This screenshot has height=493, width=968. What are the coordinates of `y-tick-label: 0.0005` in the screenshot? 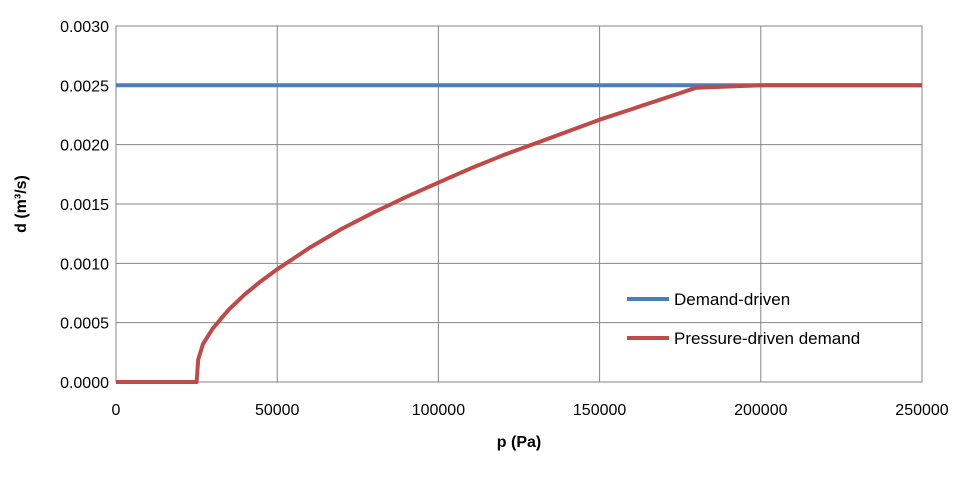 It's located at (84, 324).